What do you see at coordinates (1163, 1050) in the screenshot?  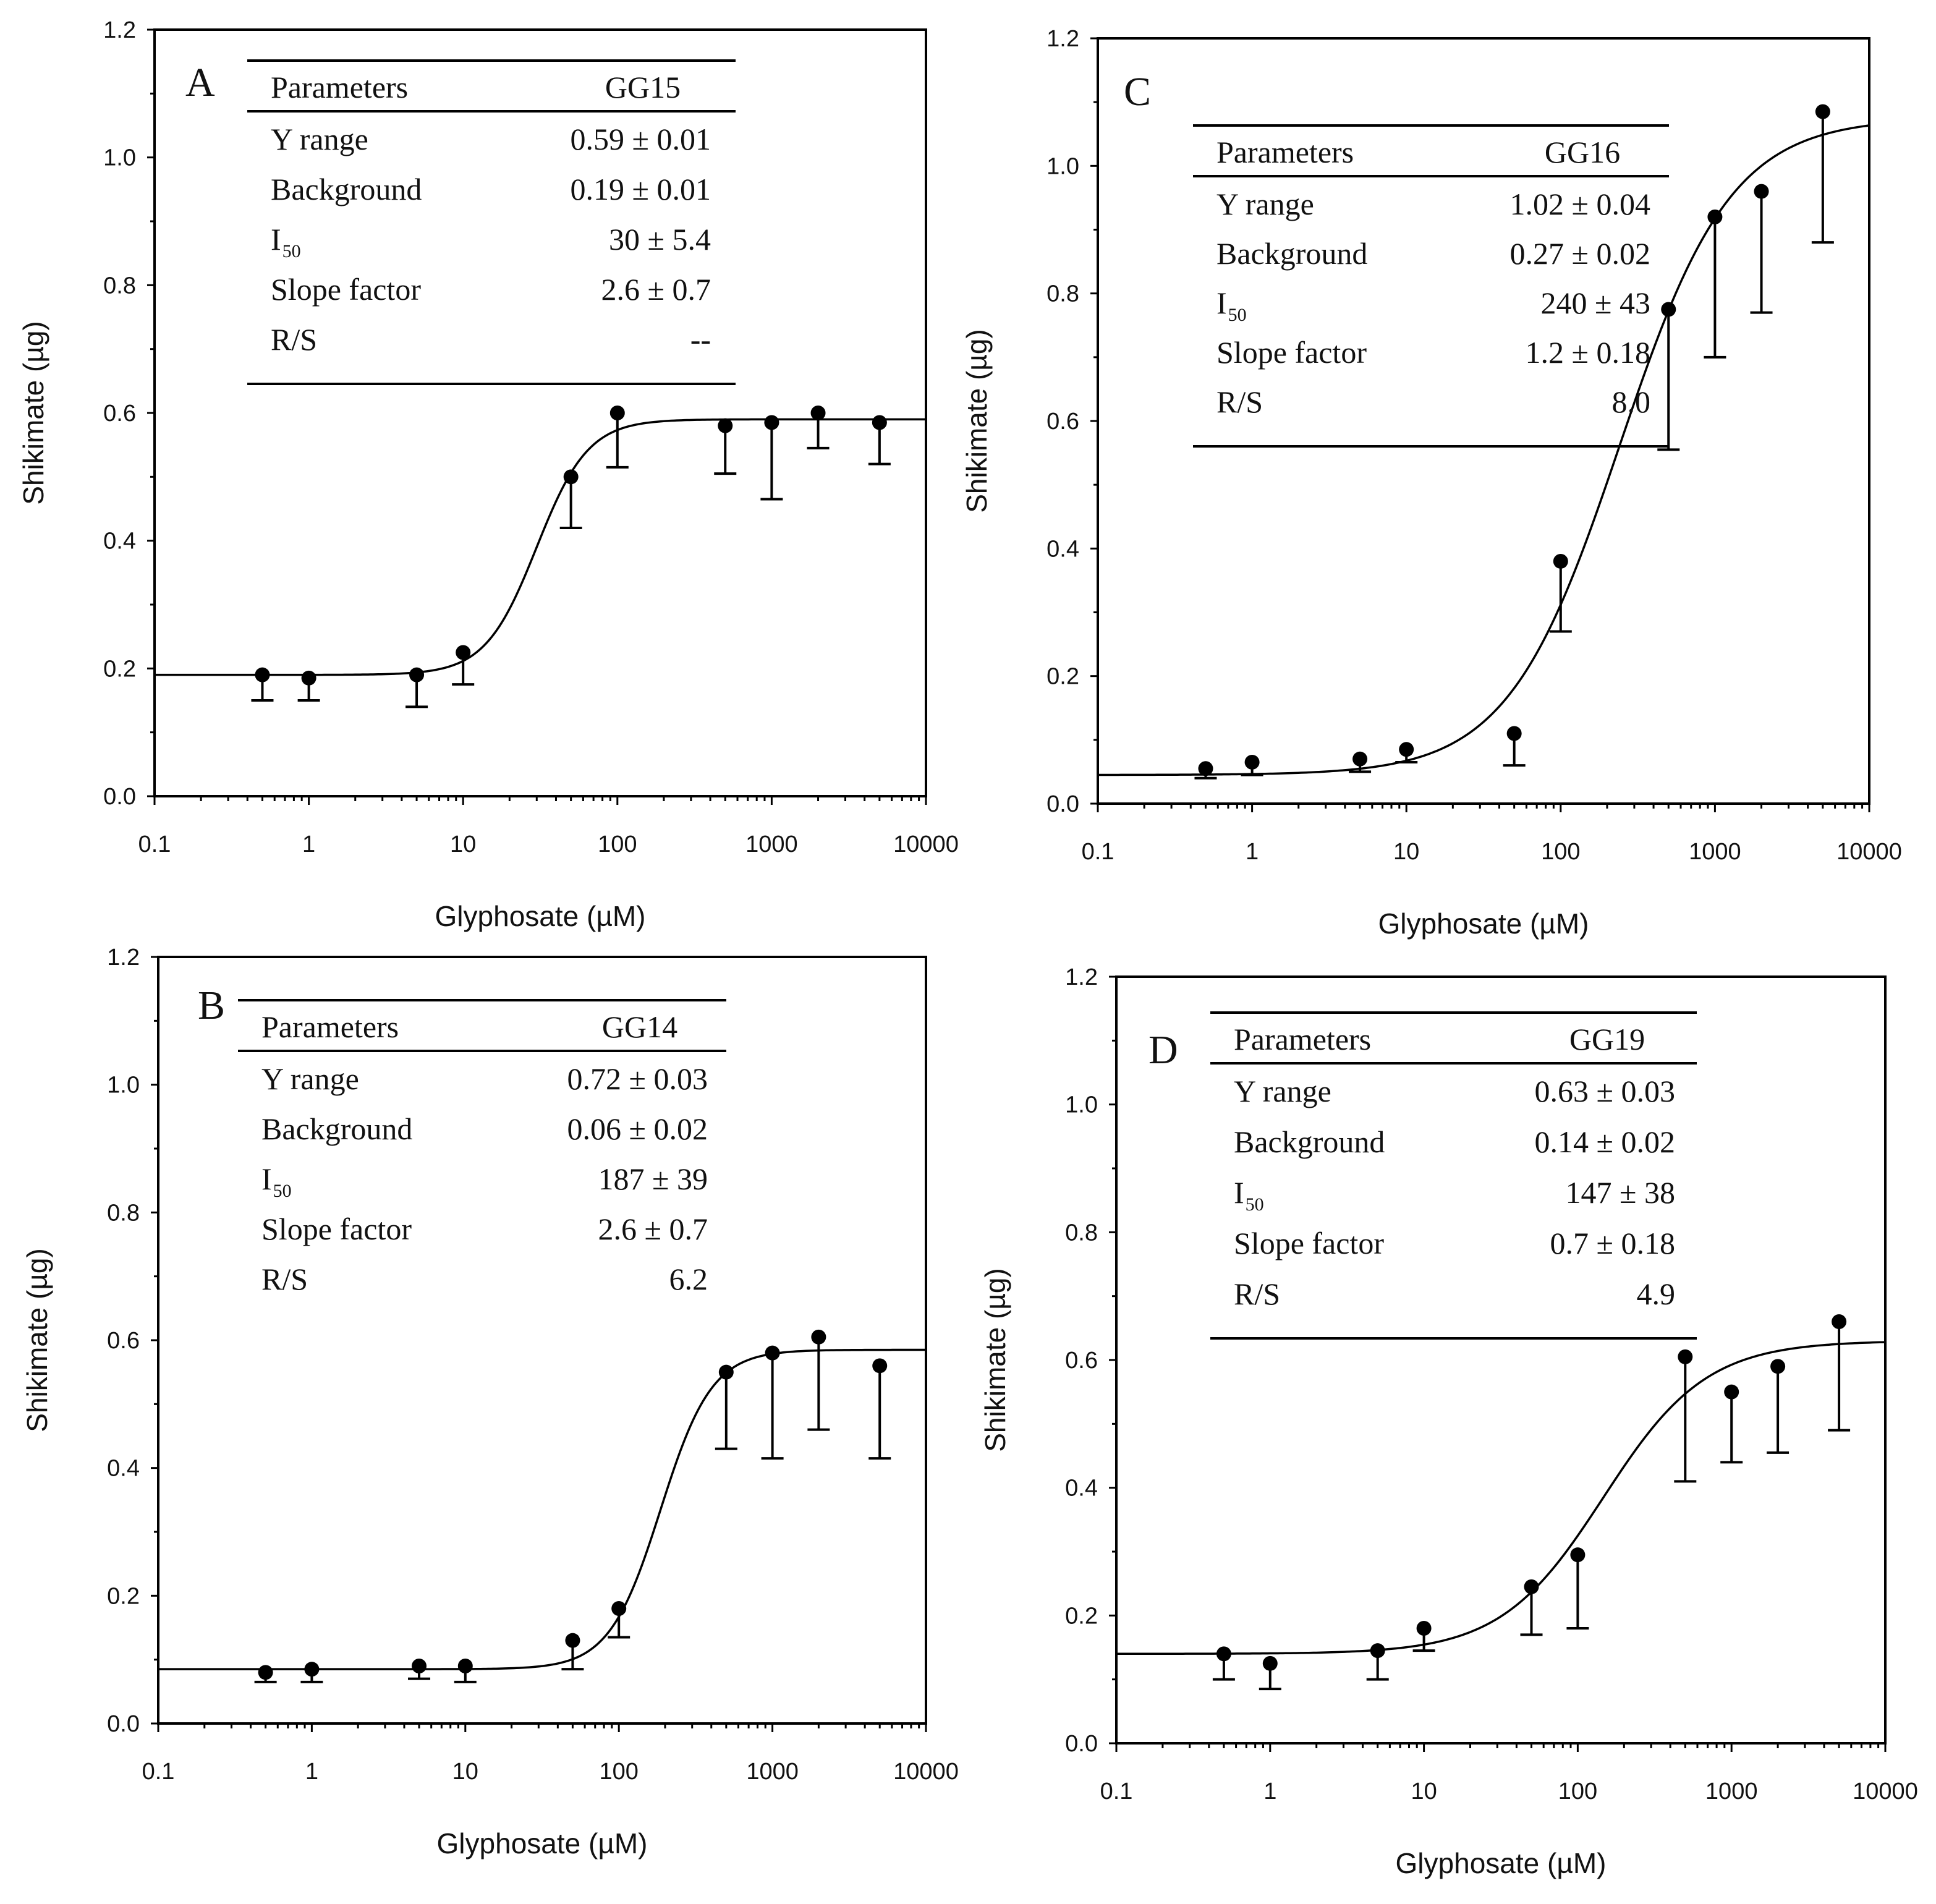 I see `panel-label: D` at bounding box center [1163, 1050].